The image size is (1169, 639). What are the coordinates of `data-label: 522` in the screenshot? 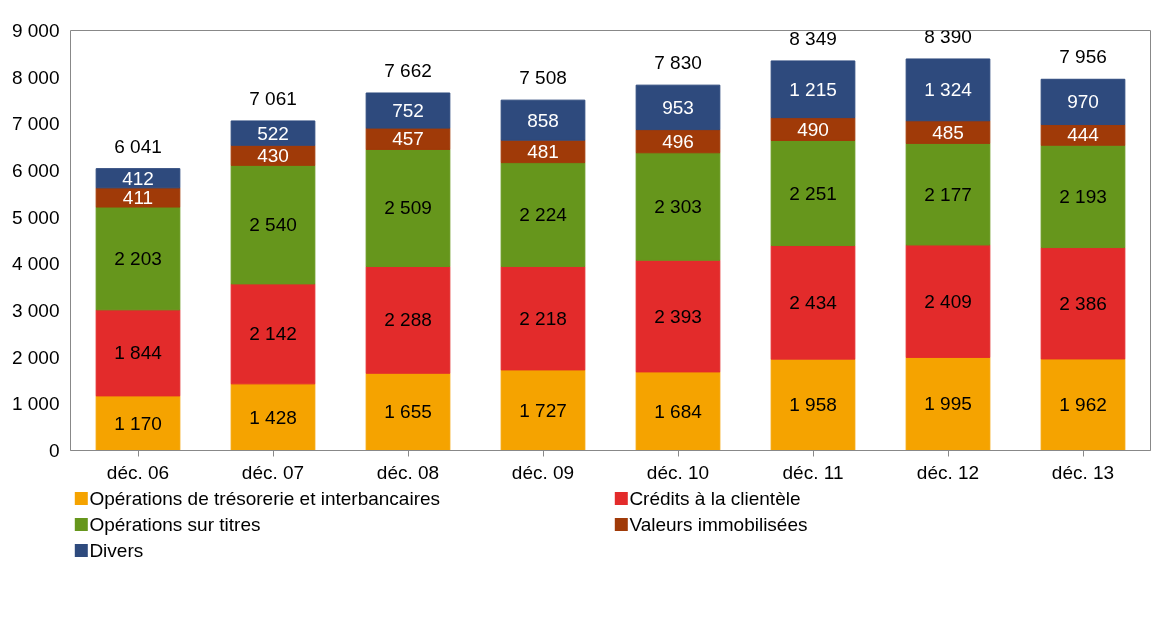 It's located at (273, 133).